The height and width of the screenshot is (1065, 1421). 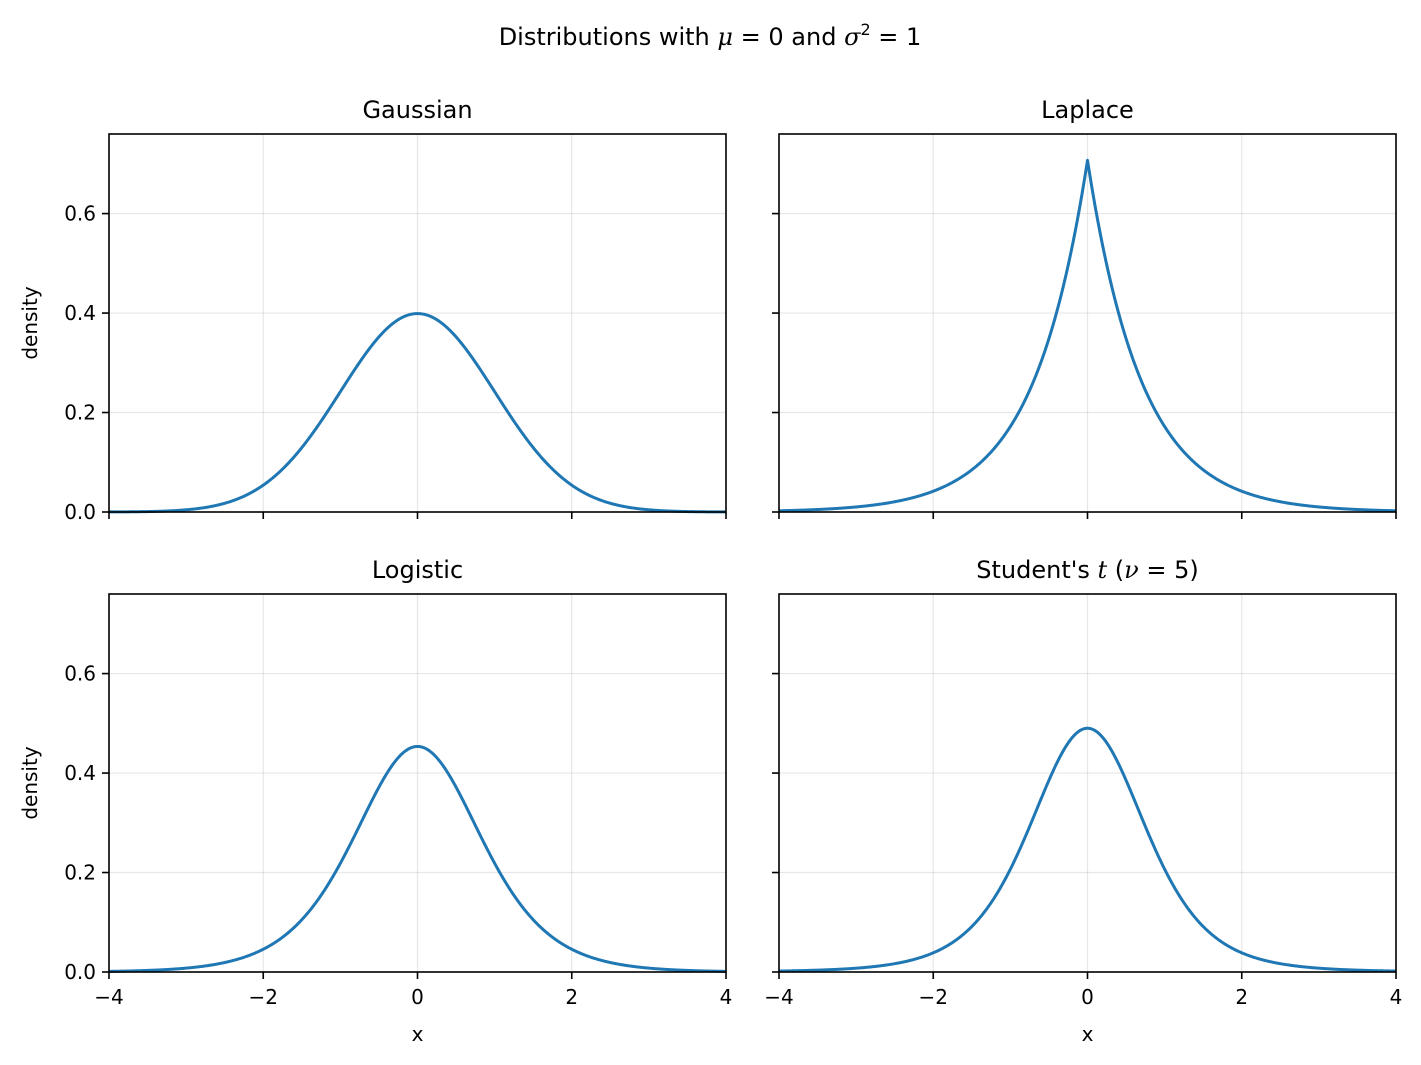 What do you see at coordinates (710, 35) in the screenshot?
I see `figure-suptitle: Distributions with μ = 0 and σ2 = 1` at bounding box center [710, 35].